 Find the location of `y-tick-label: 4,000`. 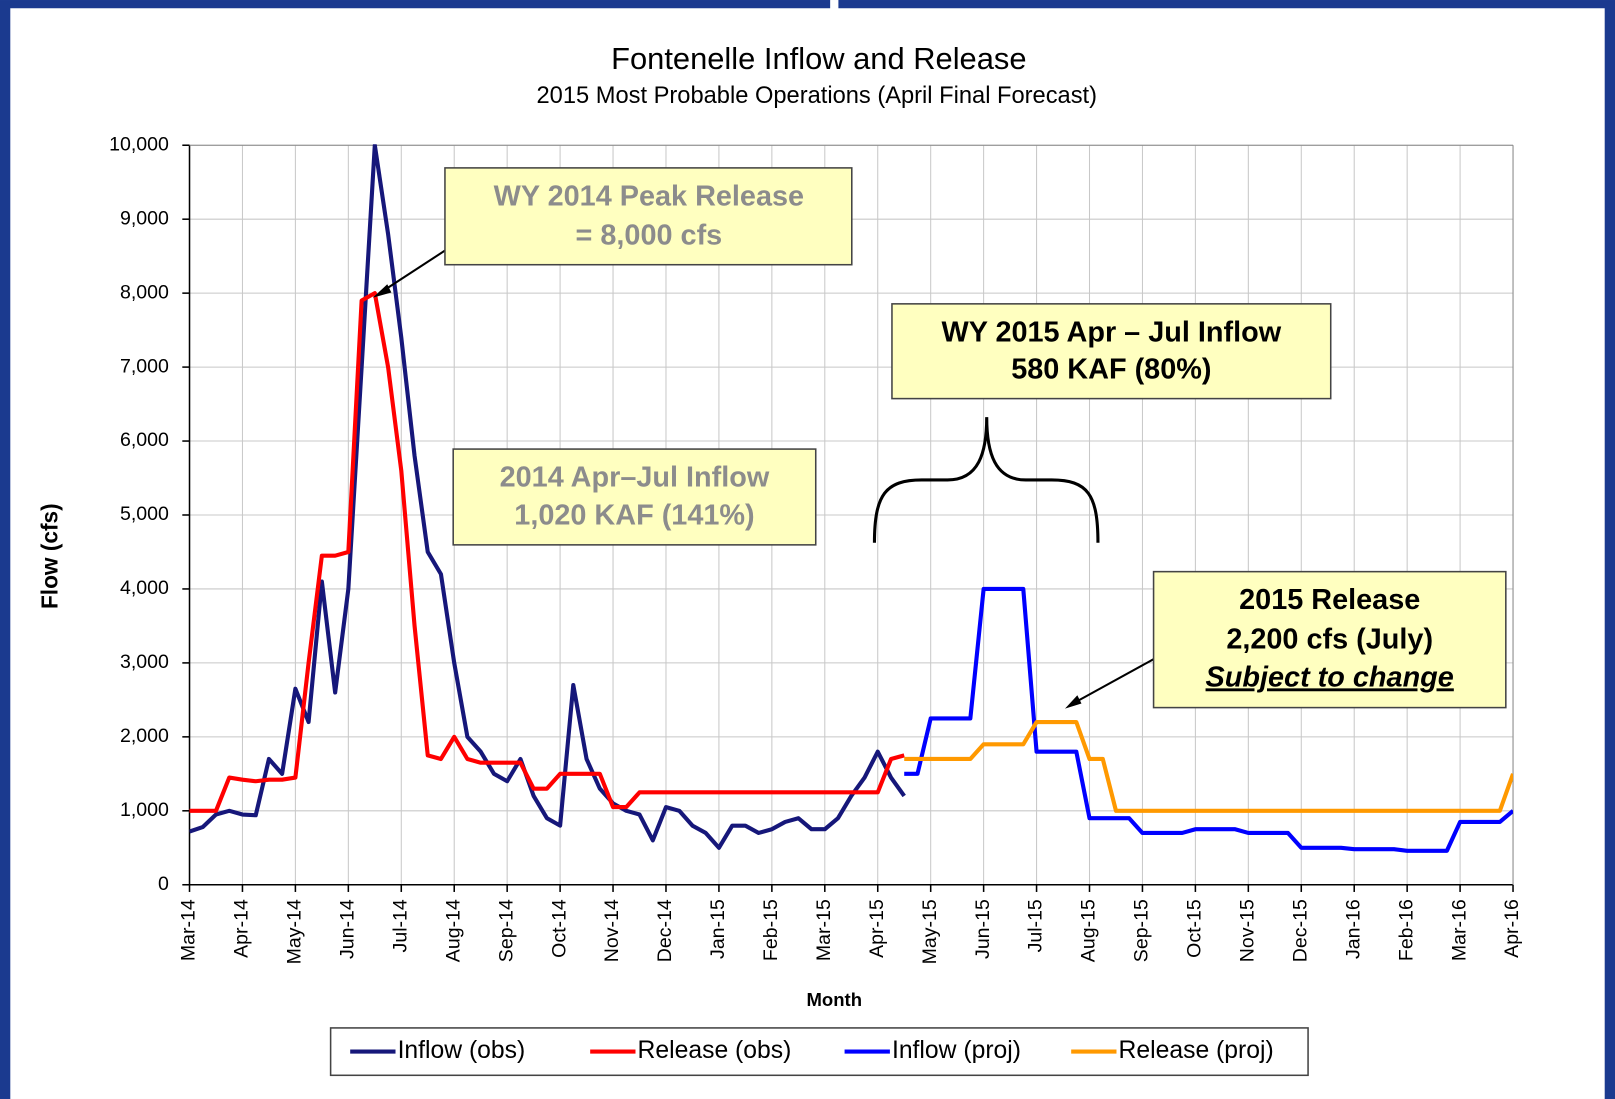

y-tick-label: 4,000 is located at coordinates (144, 588).